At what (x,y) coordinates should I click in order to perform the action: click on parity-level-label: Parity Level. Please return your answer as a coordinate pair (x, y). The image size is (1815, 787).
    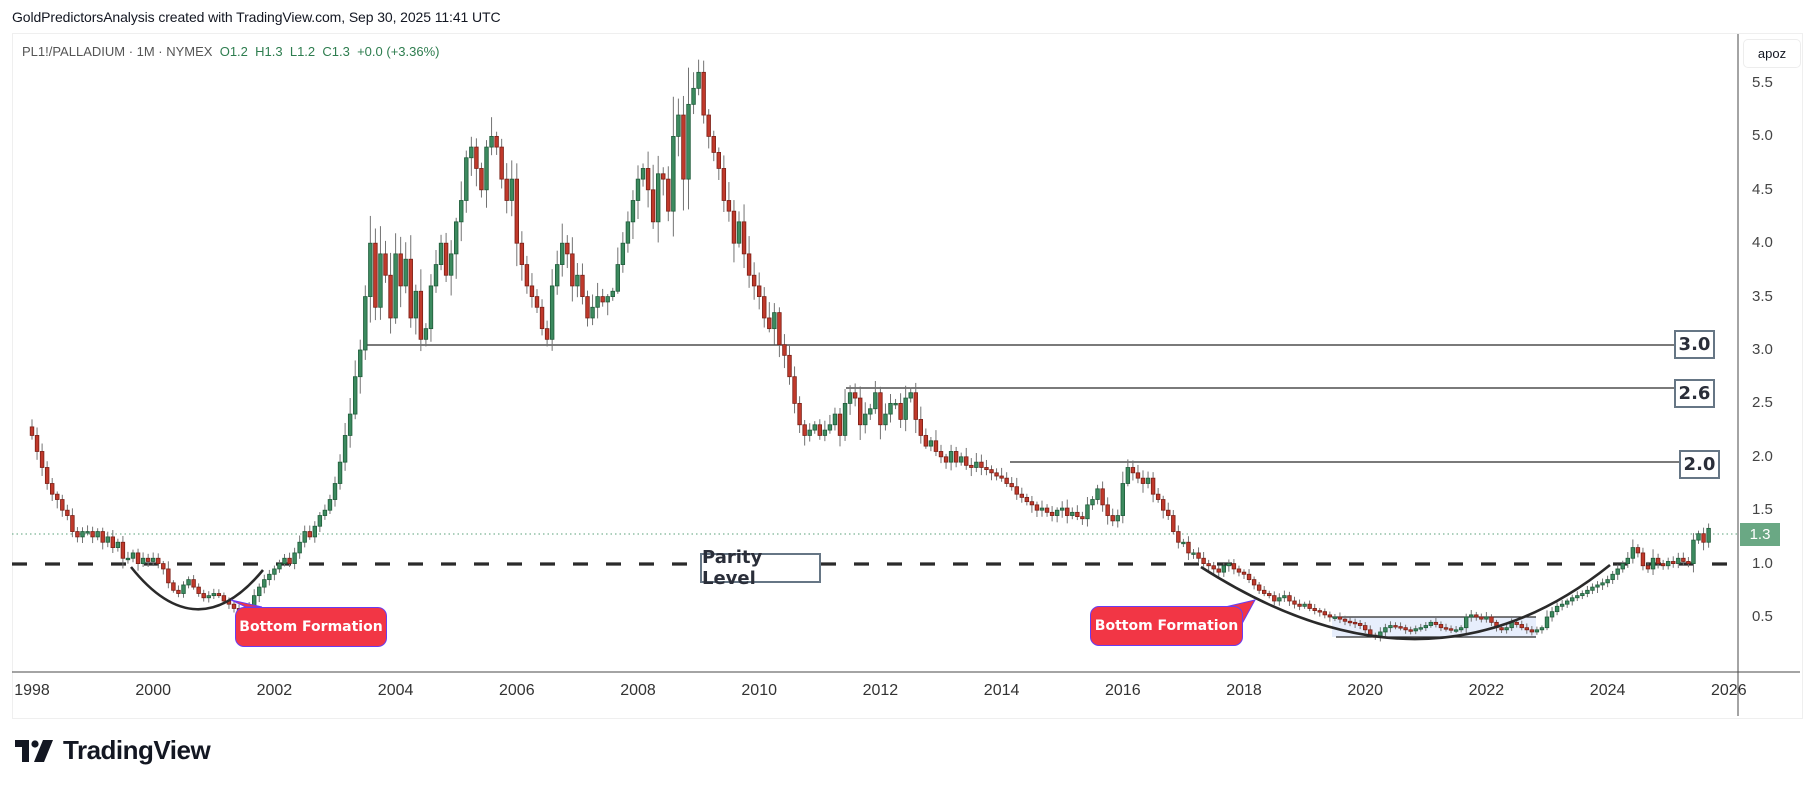
    Looking at the image, I should click on (760, 568).